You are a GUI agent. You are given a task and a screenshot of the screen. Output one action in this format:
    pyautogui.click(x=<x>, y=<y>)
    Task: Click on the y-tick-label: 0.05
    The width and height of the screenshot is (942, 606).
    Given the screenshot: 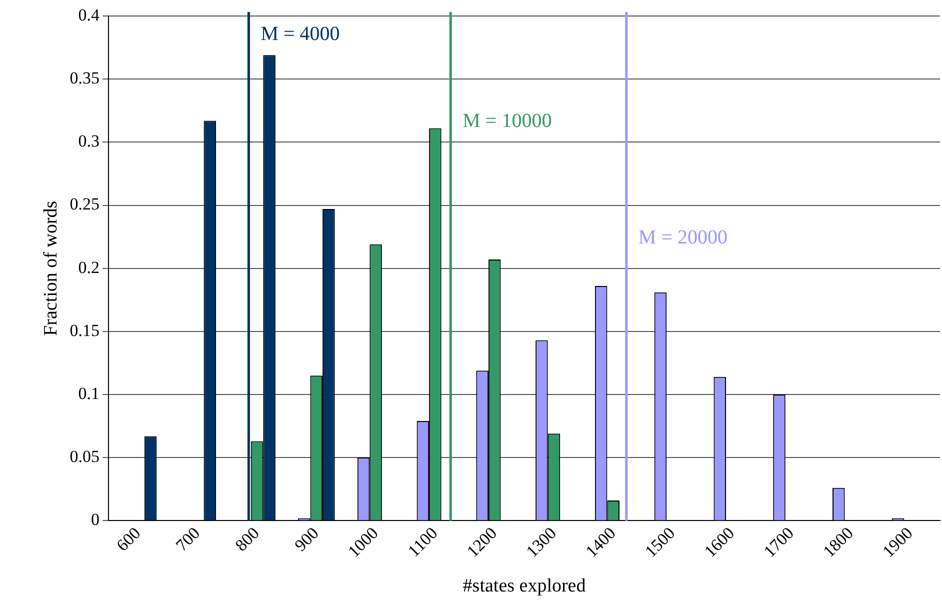 What is the action you would take?
    pyautogui.click(x=85, y=456)
    